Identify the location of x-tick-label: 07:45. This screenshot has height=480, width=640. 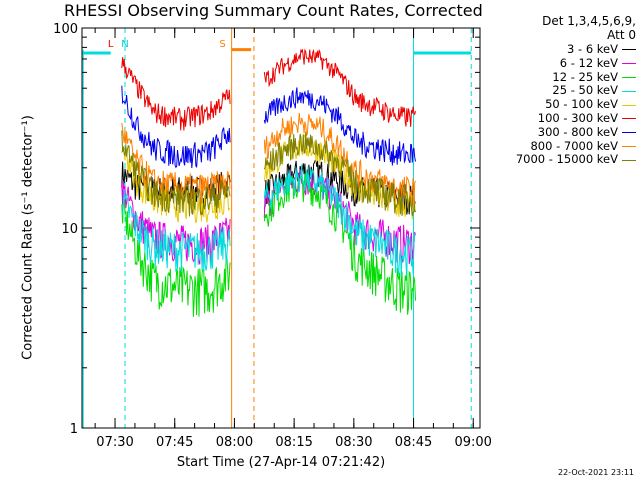
(174, 442).